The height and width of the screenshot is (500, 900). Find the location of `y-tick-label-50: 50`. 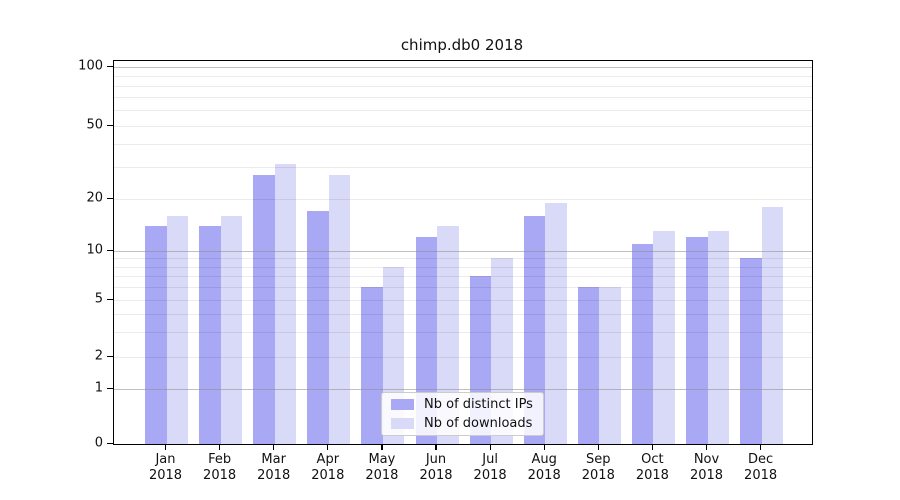

y-tick-label-50: 50 is located at coordinates (94, 125).